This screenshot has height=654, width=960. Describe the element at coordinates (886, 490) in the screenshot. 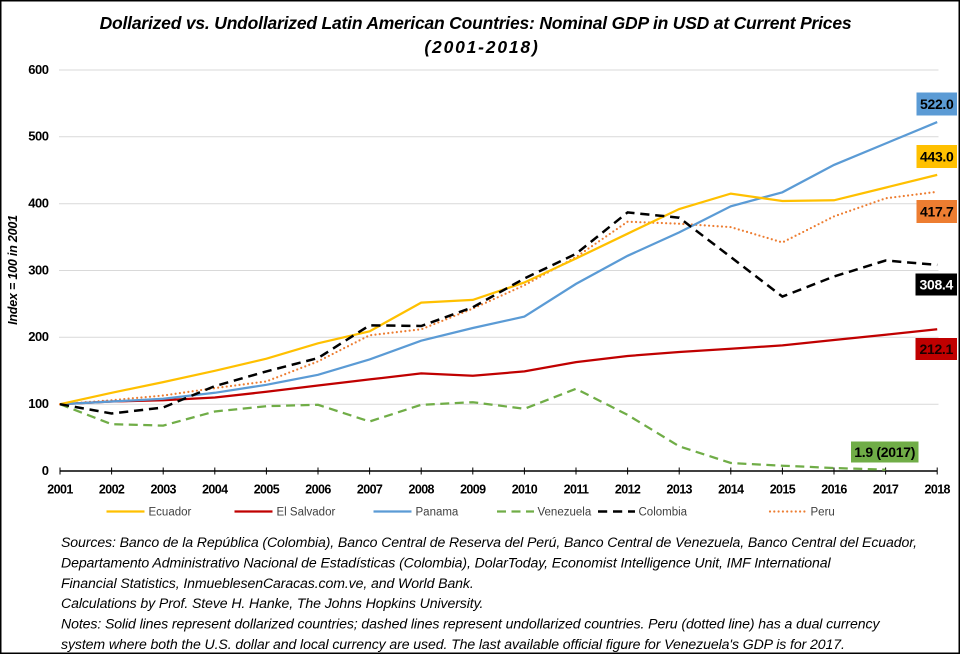

I see `svg-text: 2017` at that location.